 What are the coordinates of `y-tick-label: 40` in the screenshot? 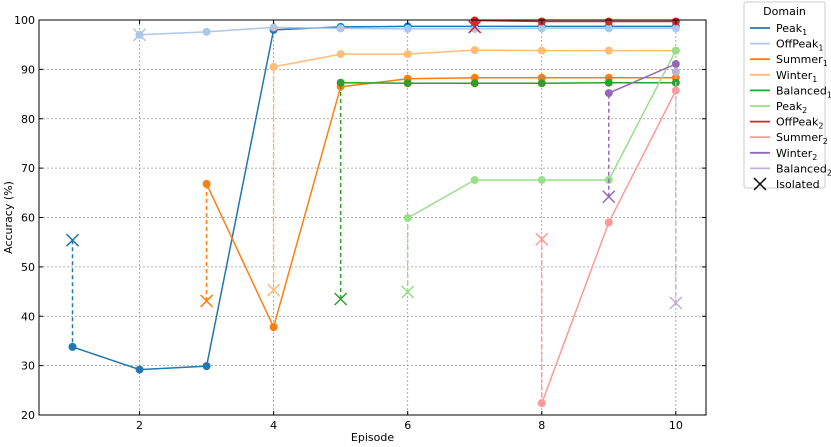 It's located at (28, 316).